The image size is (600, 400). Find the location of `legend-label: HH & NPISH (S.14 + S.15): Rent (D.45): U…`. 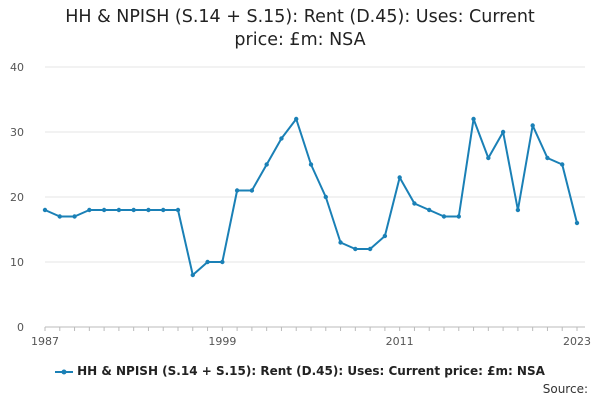

legend-label: HH & NPISH (S.14 + S.15): Rent (D.45): U… is located at coordinates (311, 371).